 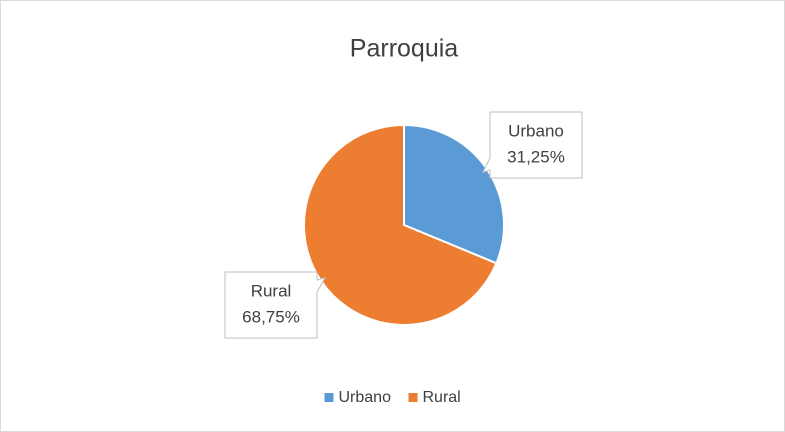 I want to click on legend-label: Rural, so click(x=442, y=397).